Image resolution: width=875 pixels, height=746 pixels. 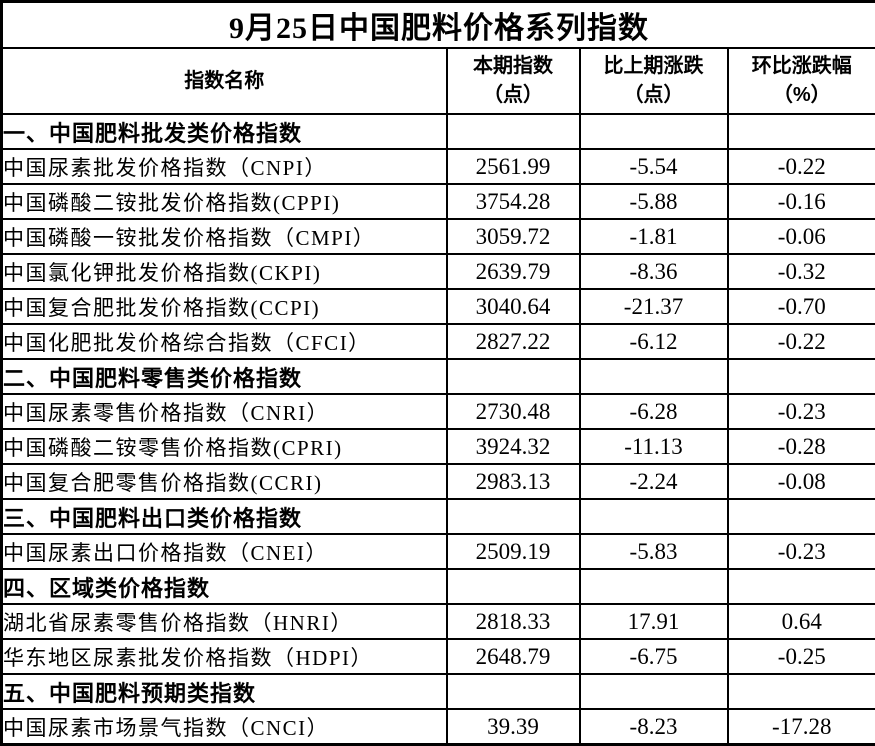 I want to click on section-row: 一、中国肥料批发类价格指数, so click(x=438, y=131).